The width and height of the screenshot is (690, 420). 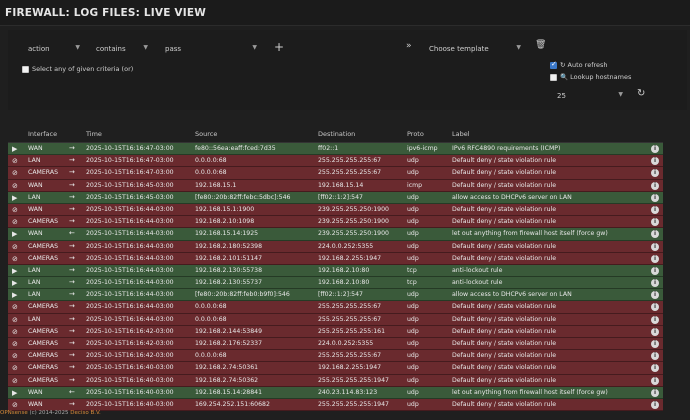 I want to click on cell-interface: LAN, so click(x=34, y=161).